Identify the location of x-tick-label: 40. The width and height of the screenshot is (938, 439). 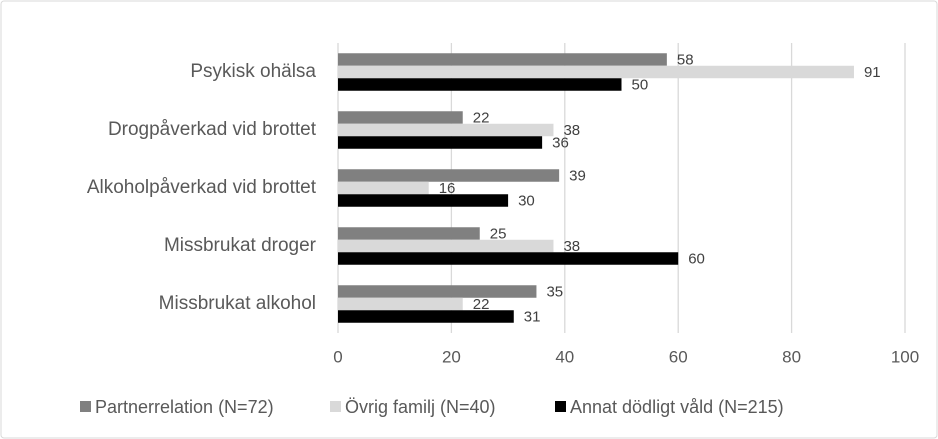
(564, 356).